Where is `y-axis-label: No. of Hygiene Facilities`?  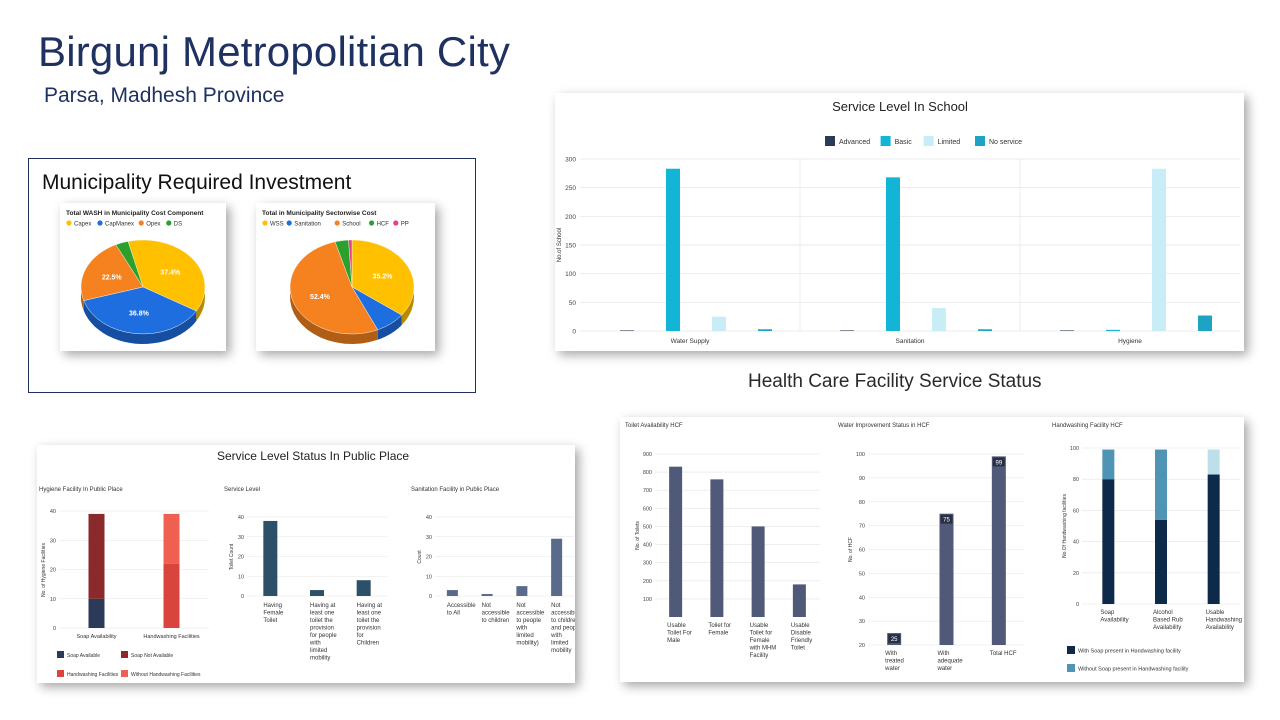
y-axis-label: No. of Hygiene Facilities is located at coordinates (44, 570).